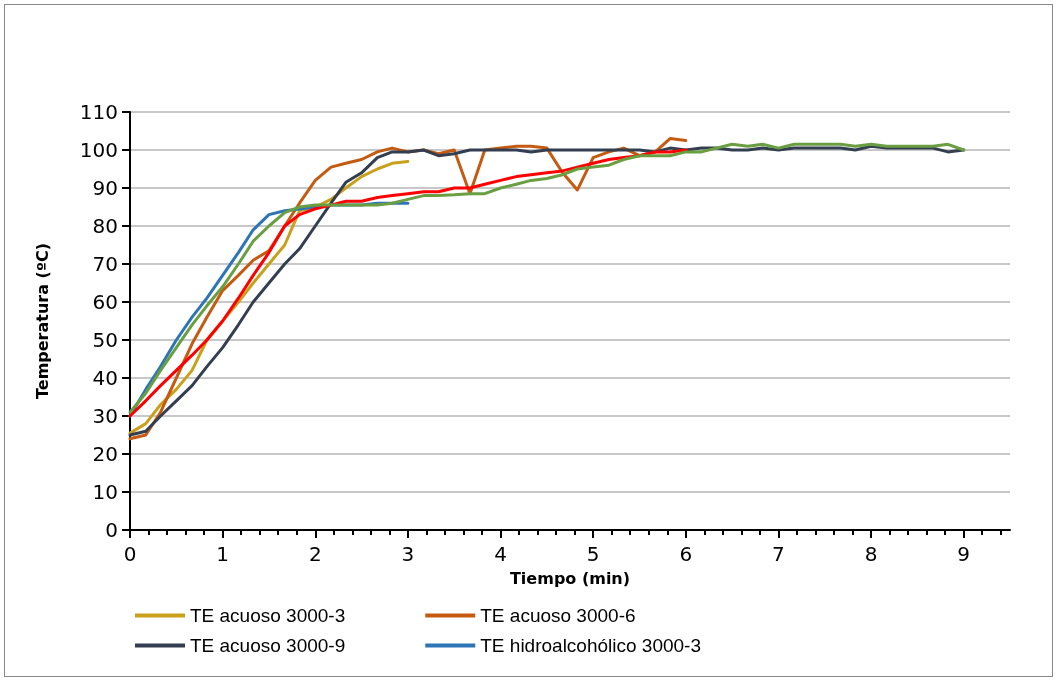 This screenshot has height=683, width=1059. Describe the element at coordinates (105, 378) in the screenshot. I see `y-tick-label: 40` at that location.